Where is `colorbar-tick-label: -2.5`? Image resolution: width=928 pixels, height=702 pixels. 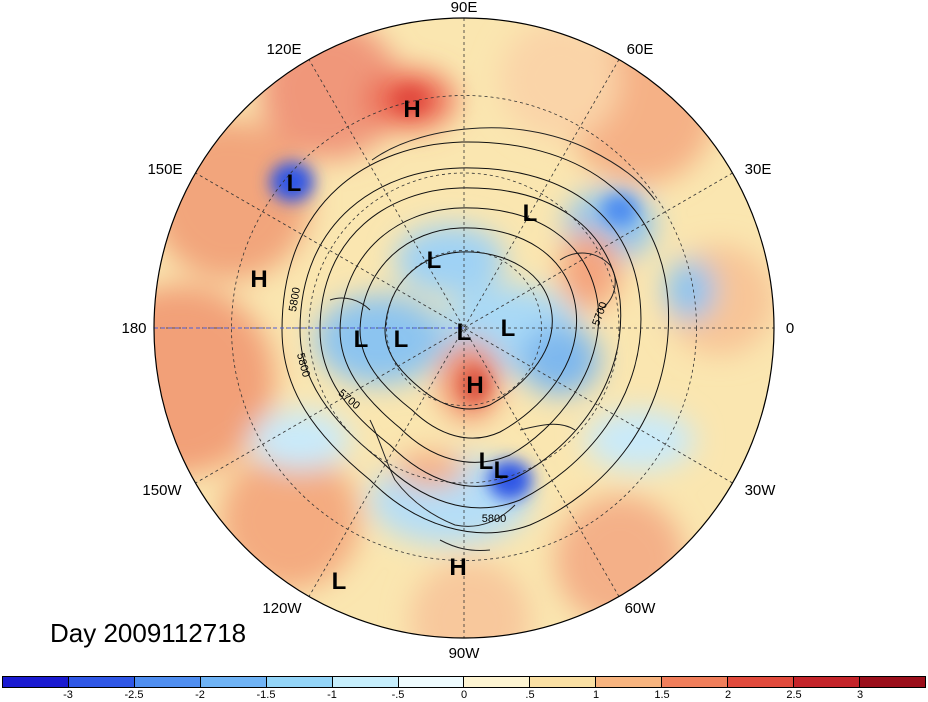 colorbar-tick-label: -2.5 is located at coordinates (134, 695).